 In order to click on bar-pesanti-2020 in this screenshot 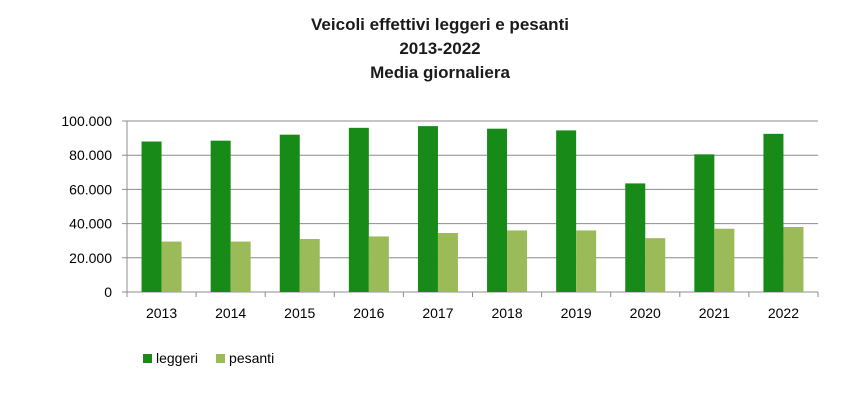, I will do `click(655, 265)`.